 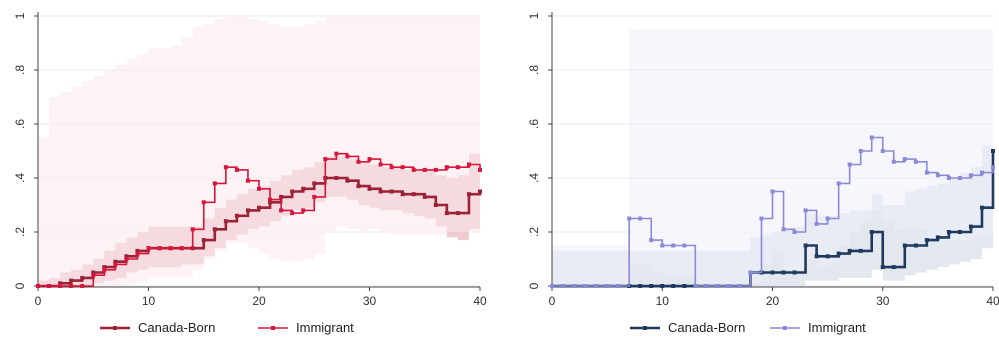 What do you see at coordinates (883, 301) in the screenshot?
I see `x-tick-label: 30` at bounding box center [883, 301].